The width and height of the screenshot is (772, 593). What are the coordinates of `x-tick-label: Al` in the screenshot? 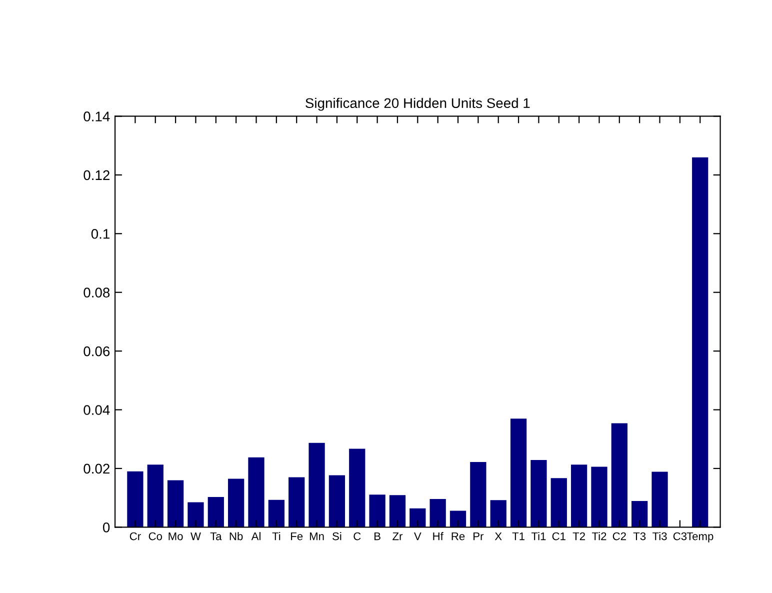 It's located at (255, 536).